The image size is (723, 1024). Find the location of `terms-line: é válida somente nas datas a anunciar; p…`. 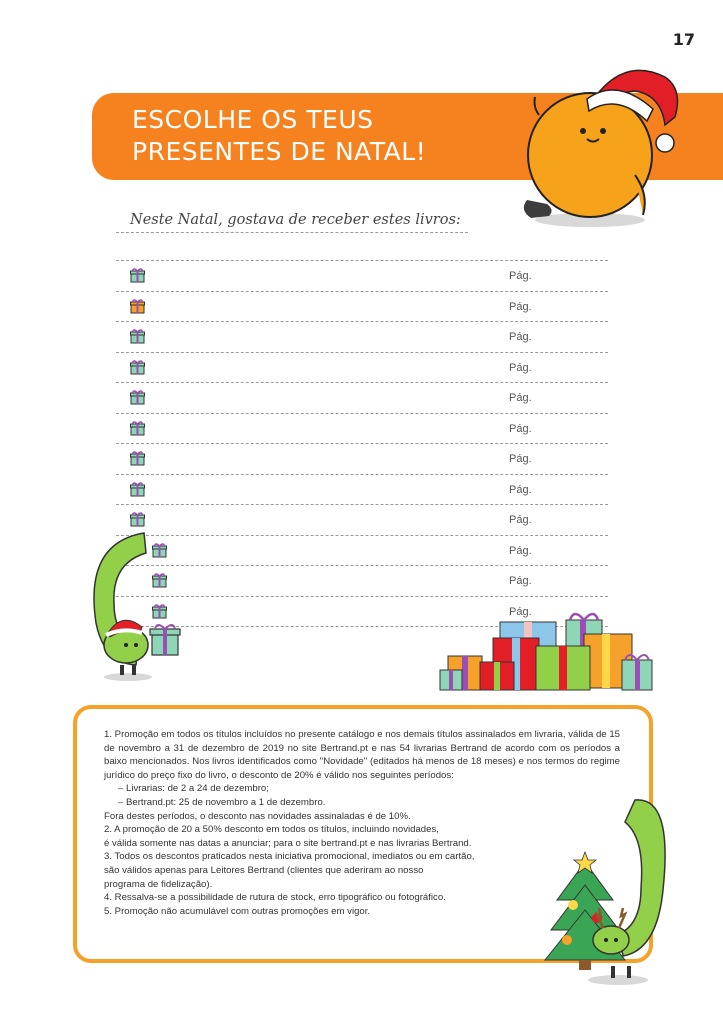

terms-line: é válida somente nas datas a anunciar; p… is located at coordinates (288, 843).